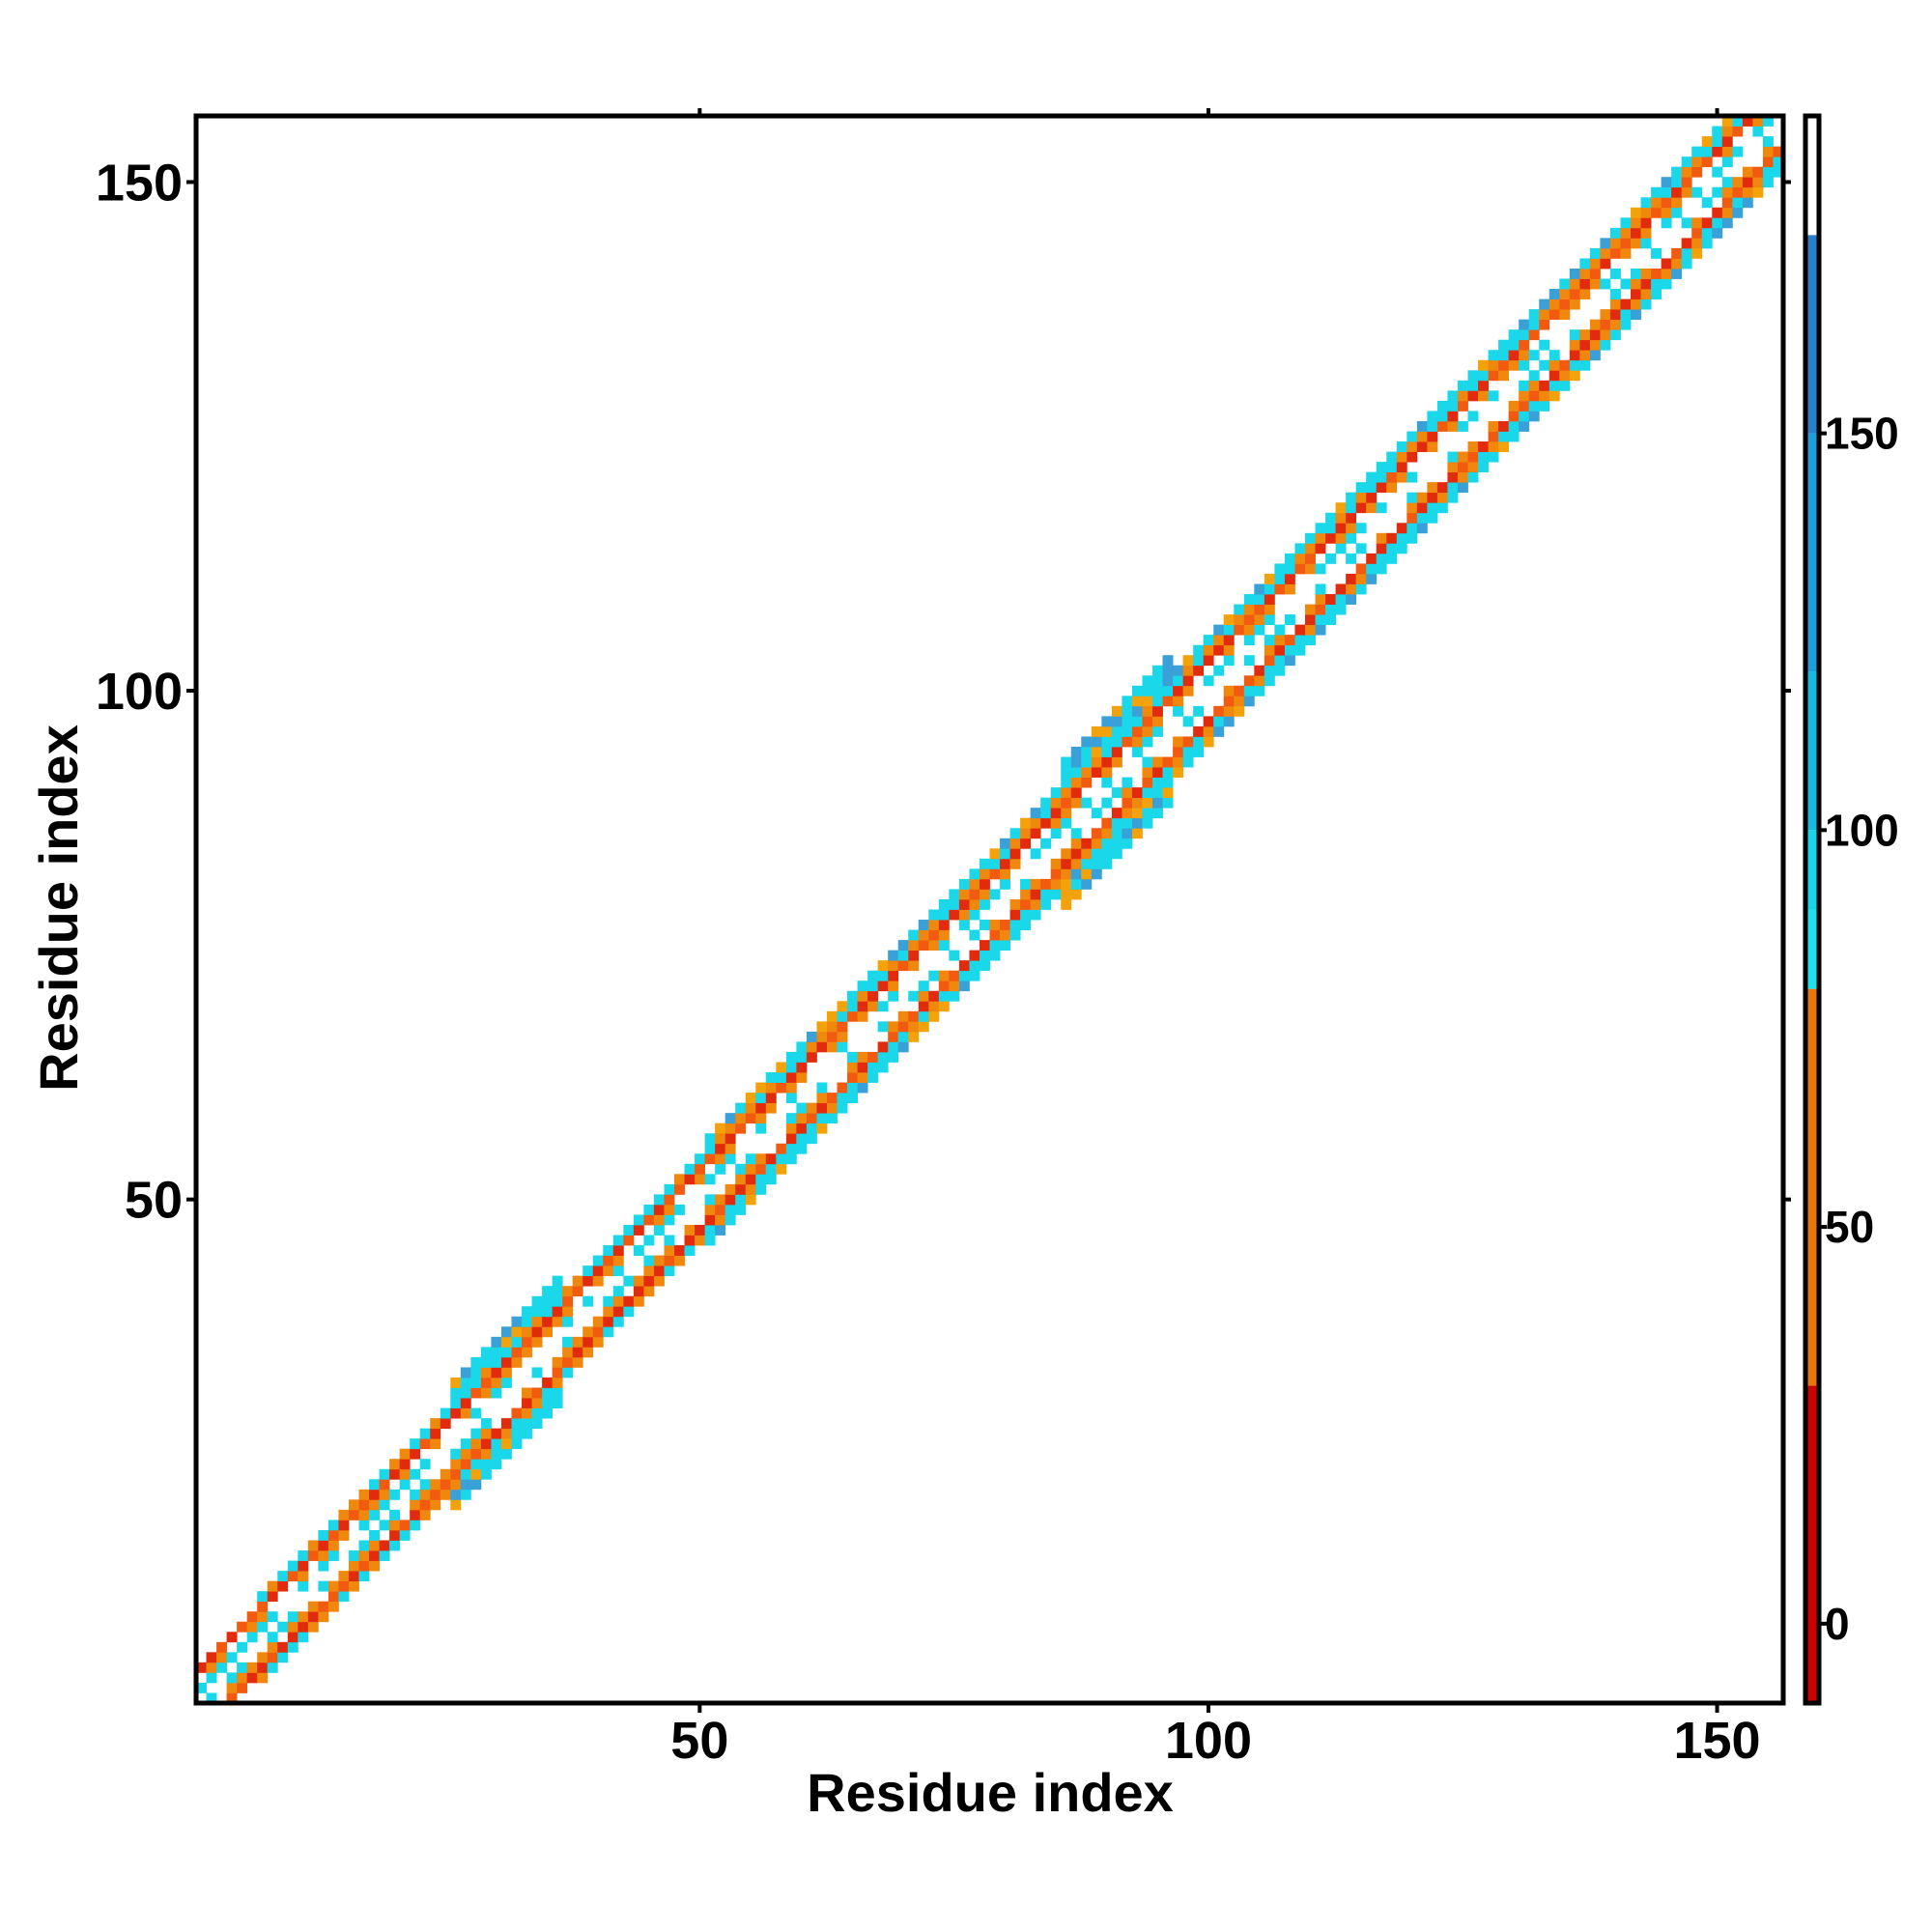 The height and width of the screenshot is (1932, 1932). What do you see at coordinates (1862, 434) in the screenshot?
I see `colorbar-tick-label: 150` at bounding box center [1862, 434].